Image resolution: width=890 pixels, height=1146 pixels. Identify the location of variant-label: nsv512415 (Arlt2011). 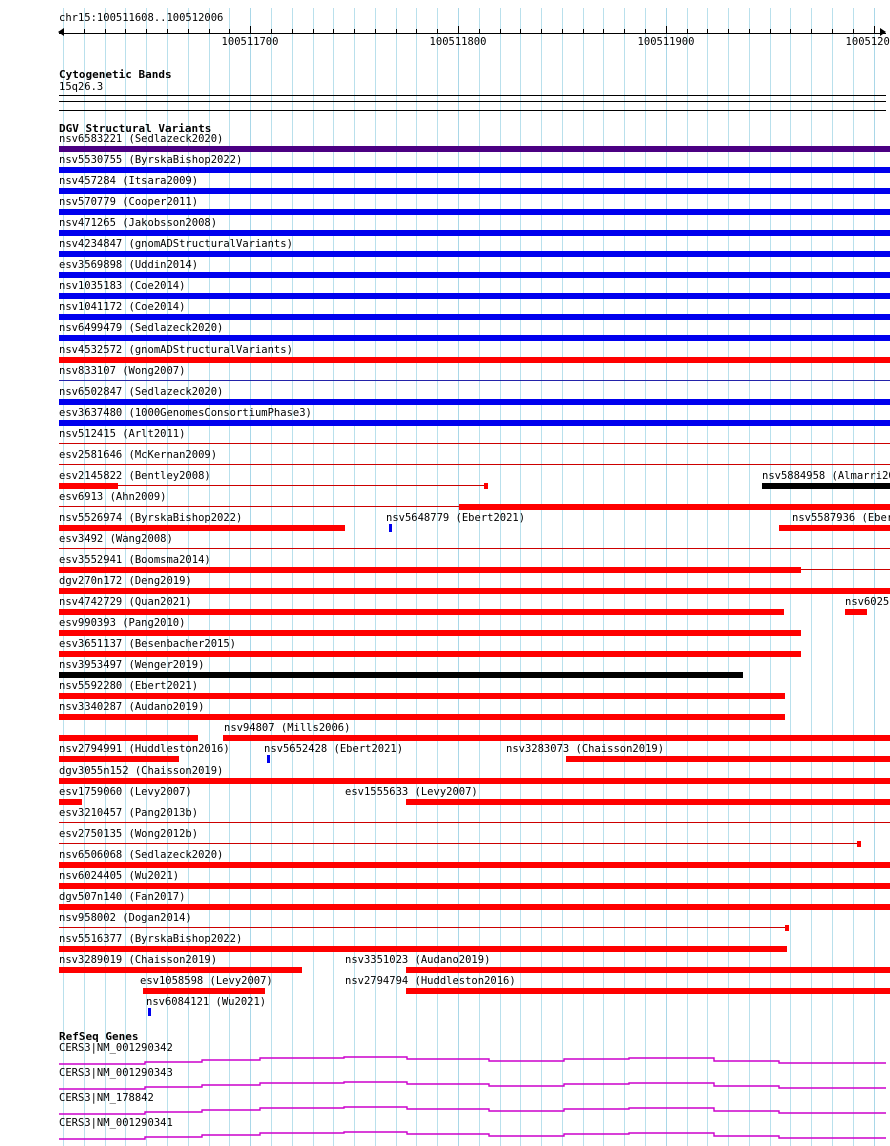
(122, 434).